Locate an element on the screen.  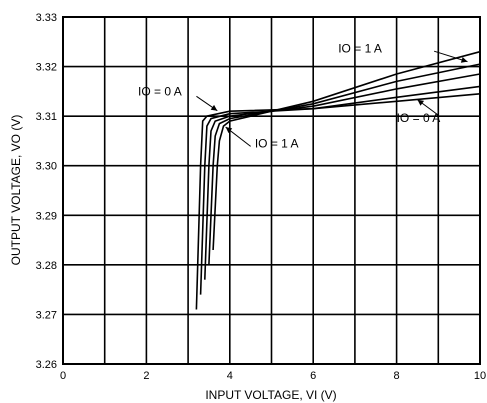
y-tick-label: 3.29 is located at coordinates (46, 216).